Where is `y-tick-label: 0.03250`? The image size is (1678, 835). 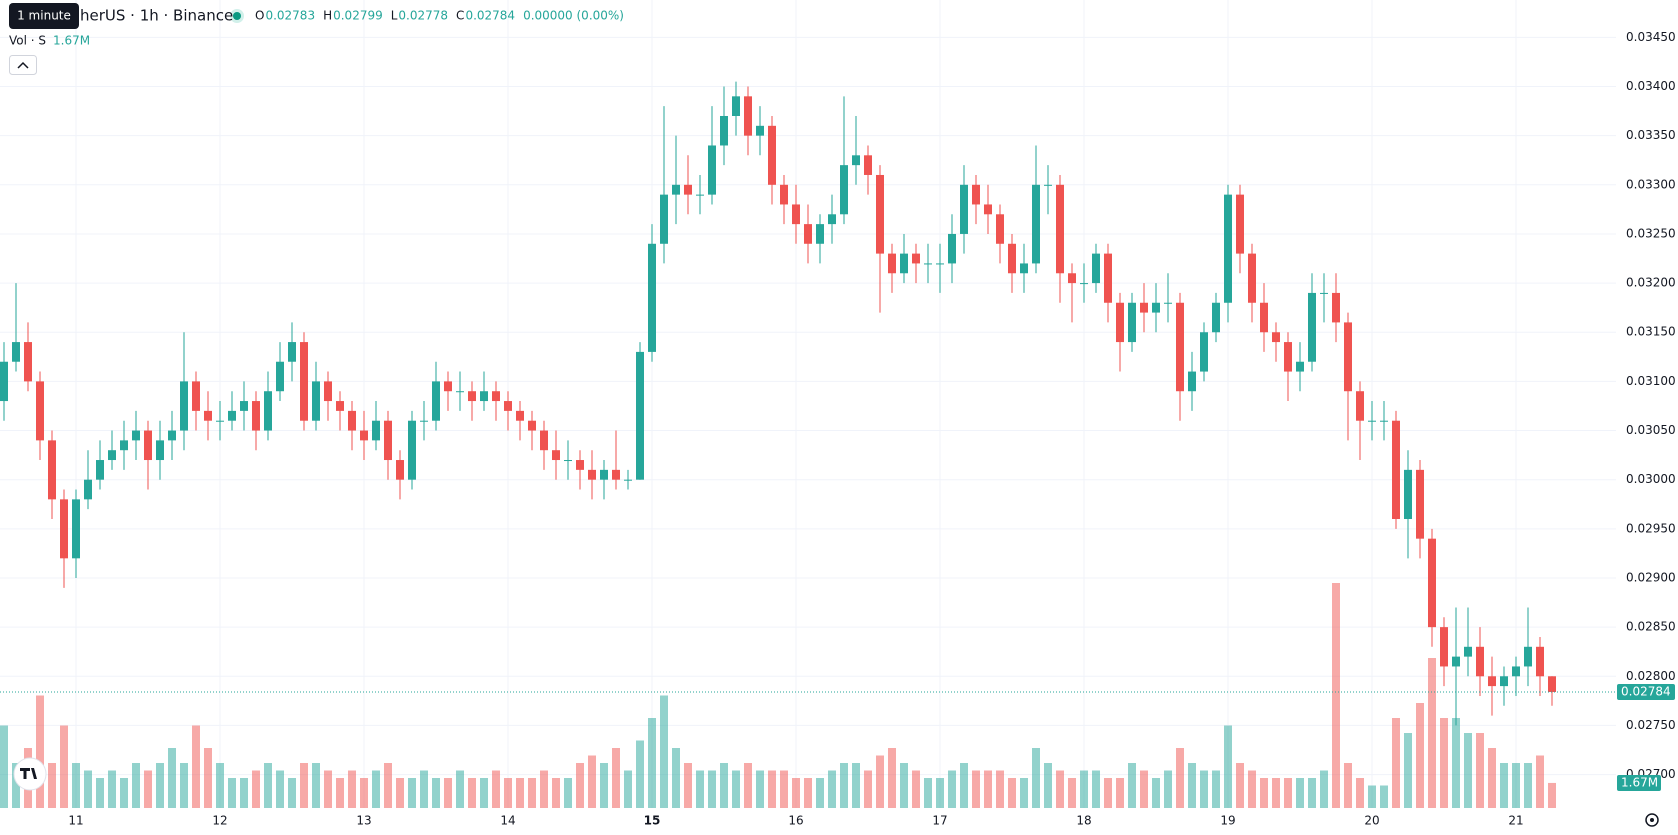 y-tick-label: 0.03250 is located at coordinates (1651, 233).